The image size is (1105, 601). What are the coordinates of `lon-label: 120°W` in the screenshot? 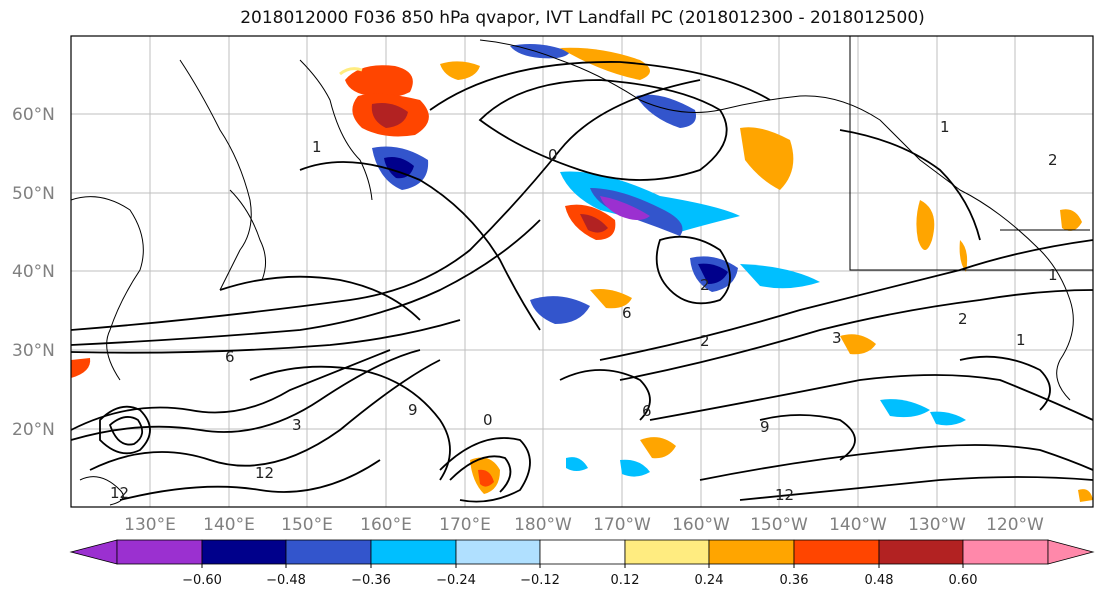 It's located at (1015, 525).